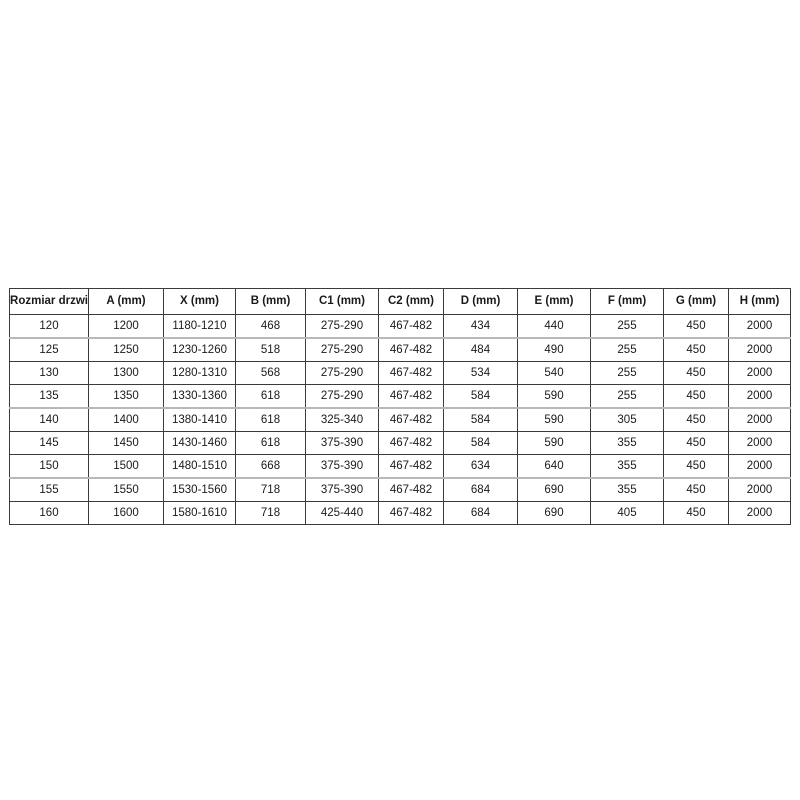 The height and width of the screenshot is (800, 800). Describe the element at coordinates (342, 513) in the screenshot. I see `table-cell: 425-440` at that location.